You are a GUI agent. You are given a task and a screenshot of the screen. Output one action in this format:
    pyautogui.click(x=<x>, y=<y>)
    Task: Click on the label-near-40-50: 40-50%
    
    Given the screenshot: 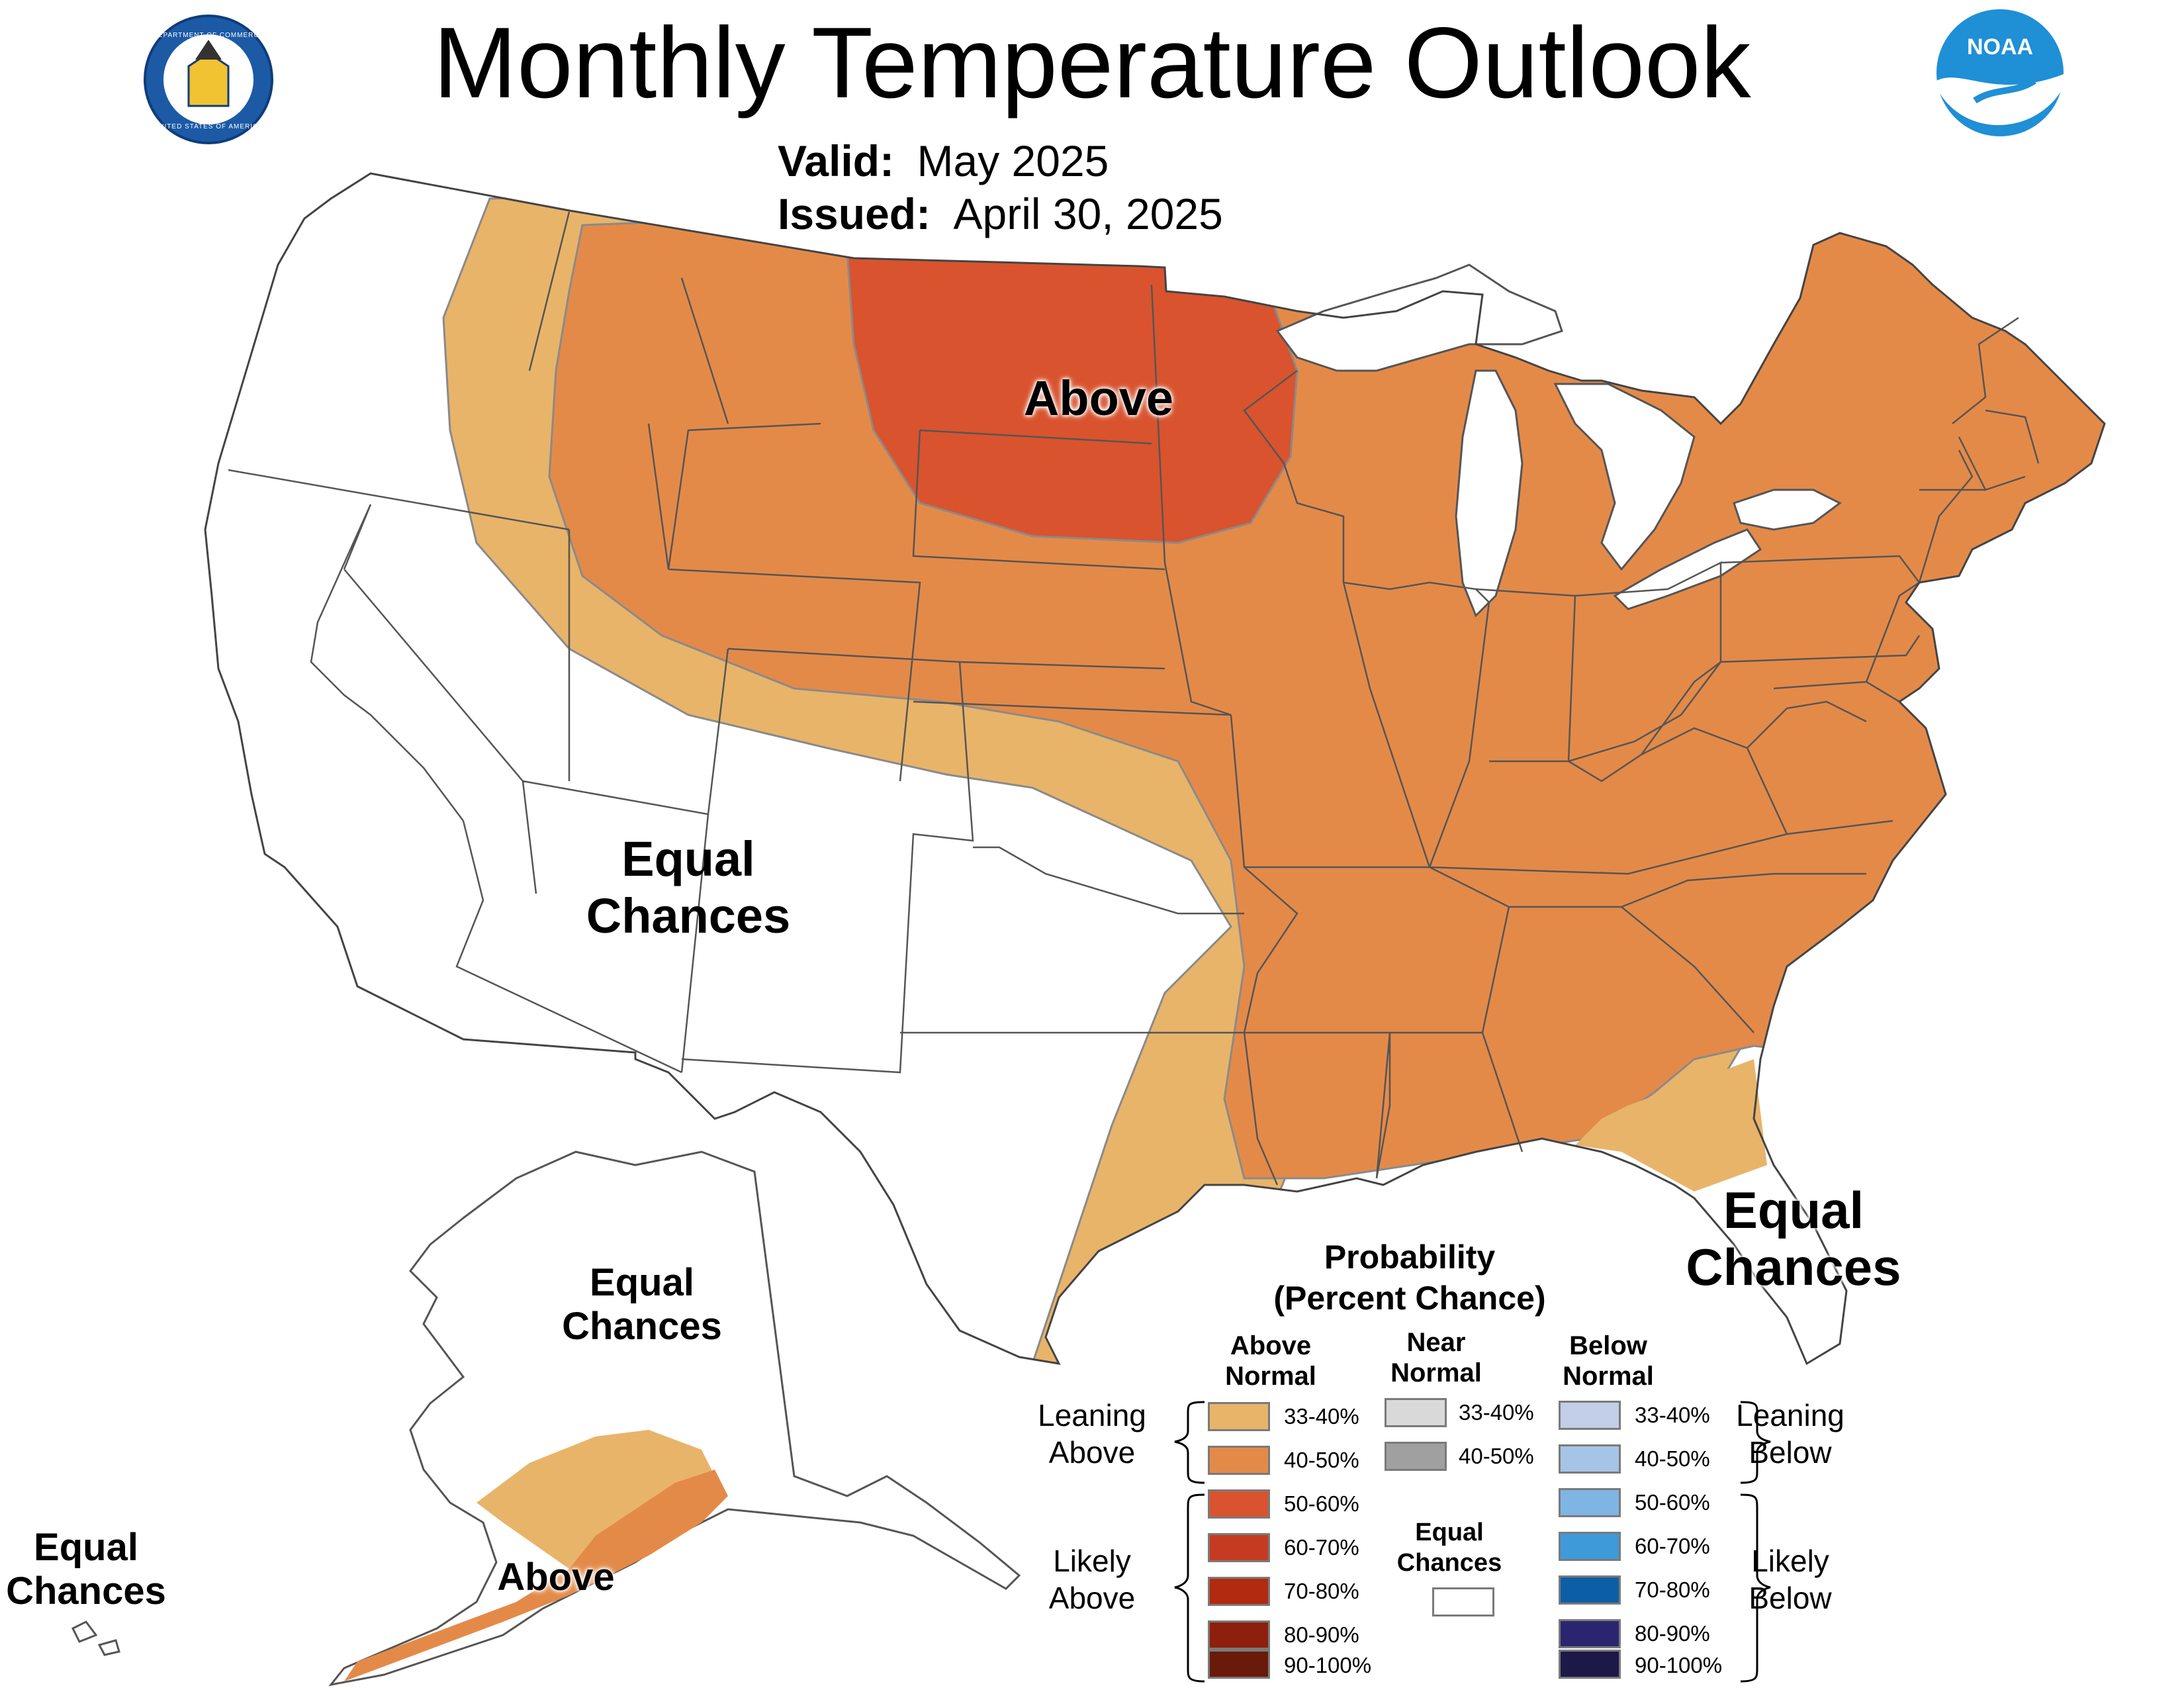 What is the action you would take?
    pyautogui.click(x=1496, y=1456)
    